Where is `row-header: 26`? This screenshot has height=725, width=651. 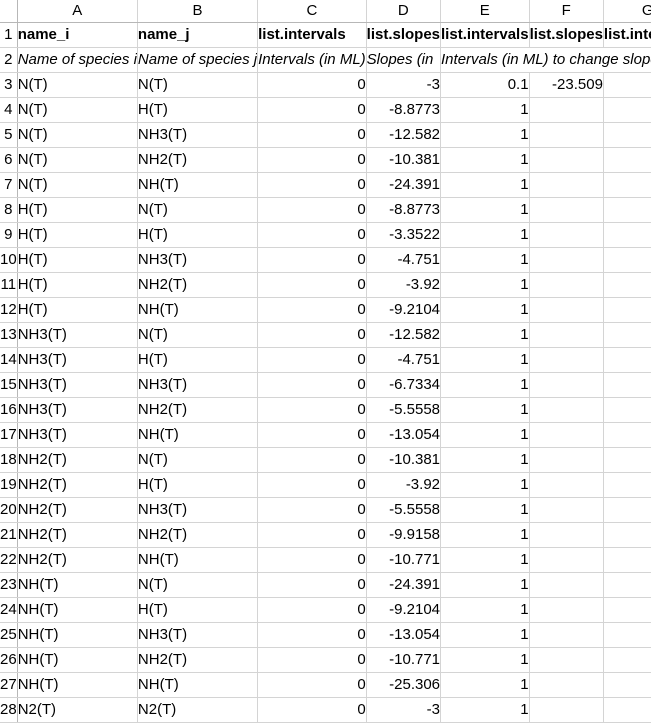 row-header: 26 is located at coordinates (9, 660).